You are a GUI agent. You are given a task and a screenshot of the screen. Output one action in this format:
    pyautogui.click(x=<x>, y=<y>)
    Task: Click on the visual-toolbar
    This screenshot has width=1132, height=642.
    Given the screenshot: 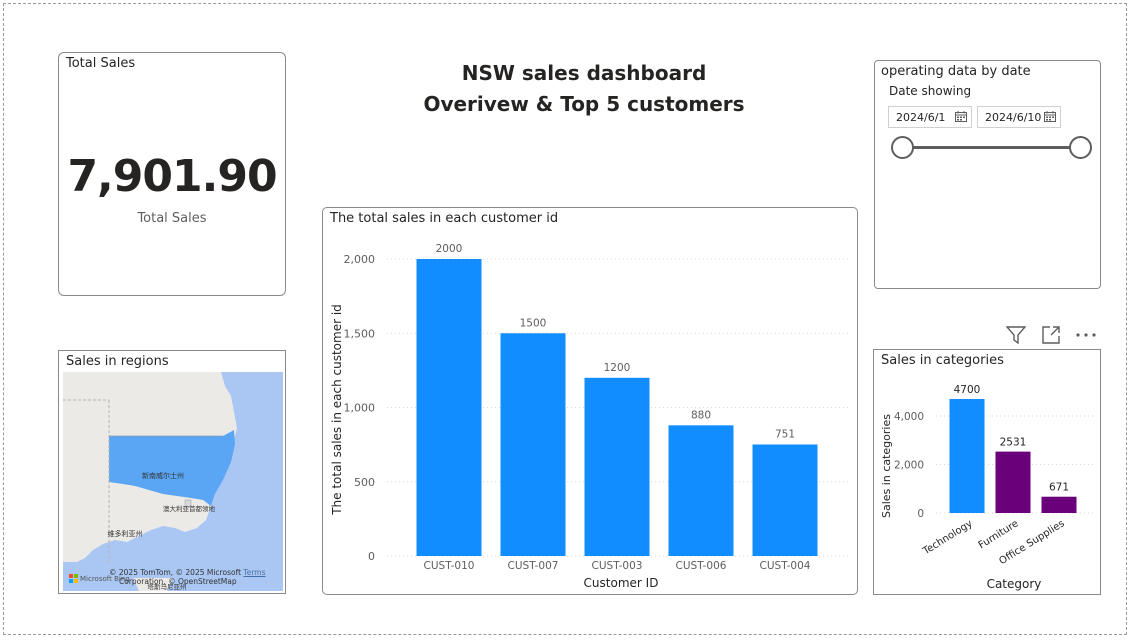 What is the action you would take?
    pyautogui.click(x=1051, y=335)
    